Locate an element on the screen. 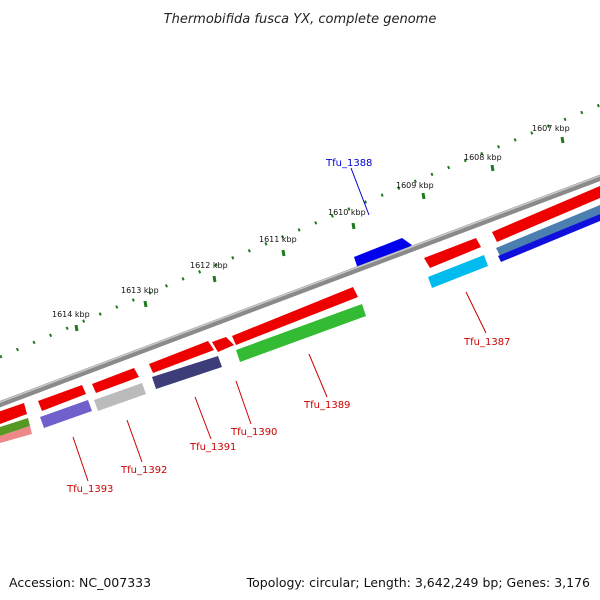  gene-label-Tfu_1387: Tfu_1387 is located at coordinates (486, 342).